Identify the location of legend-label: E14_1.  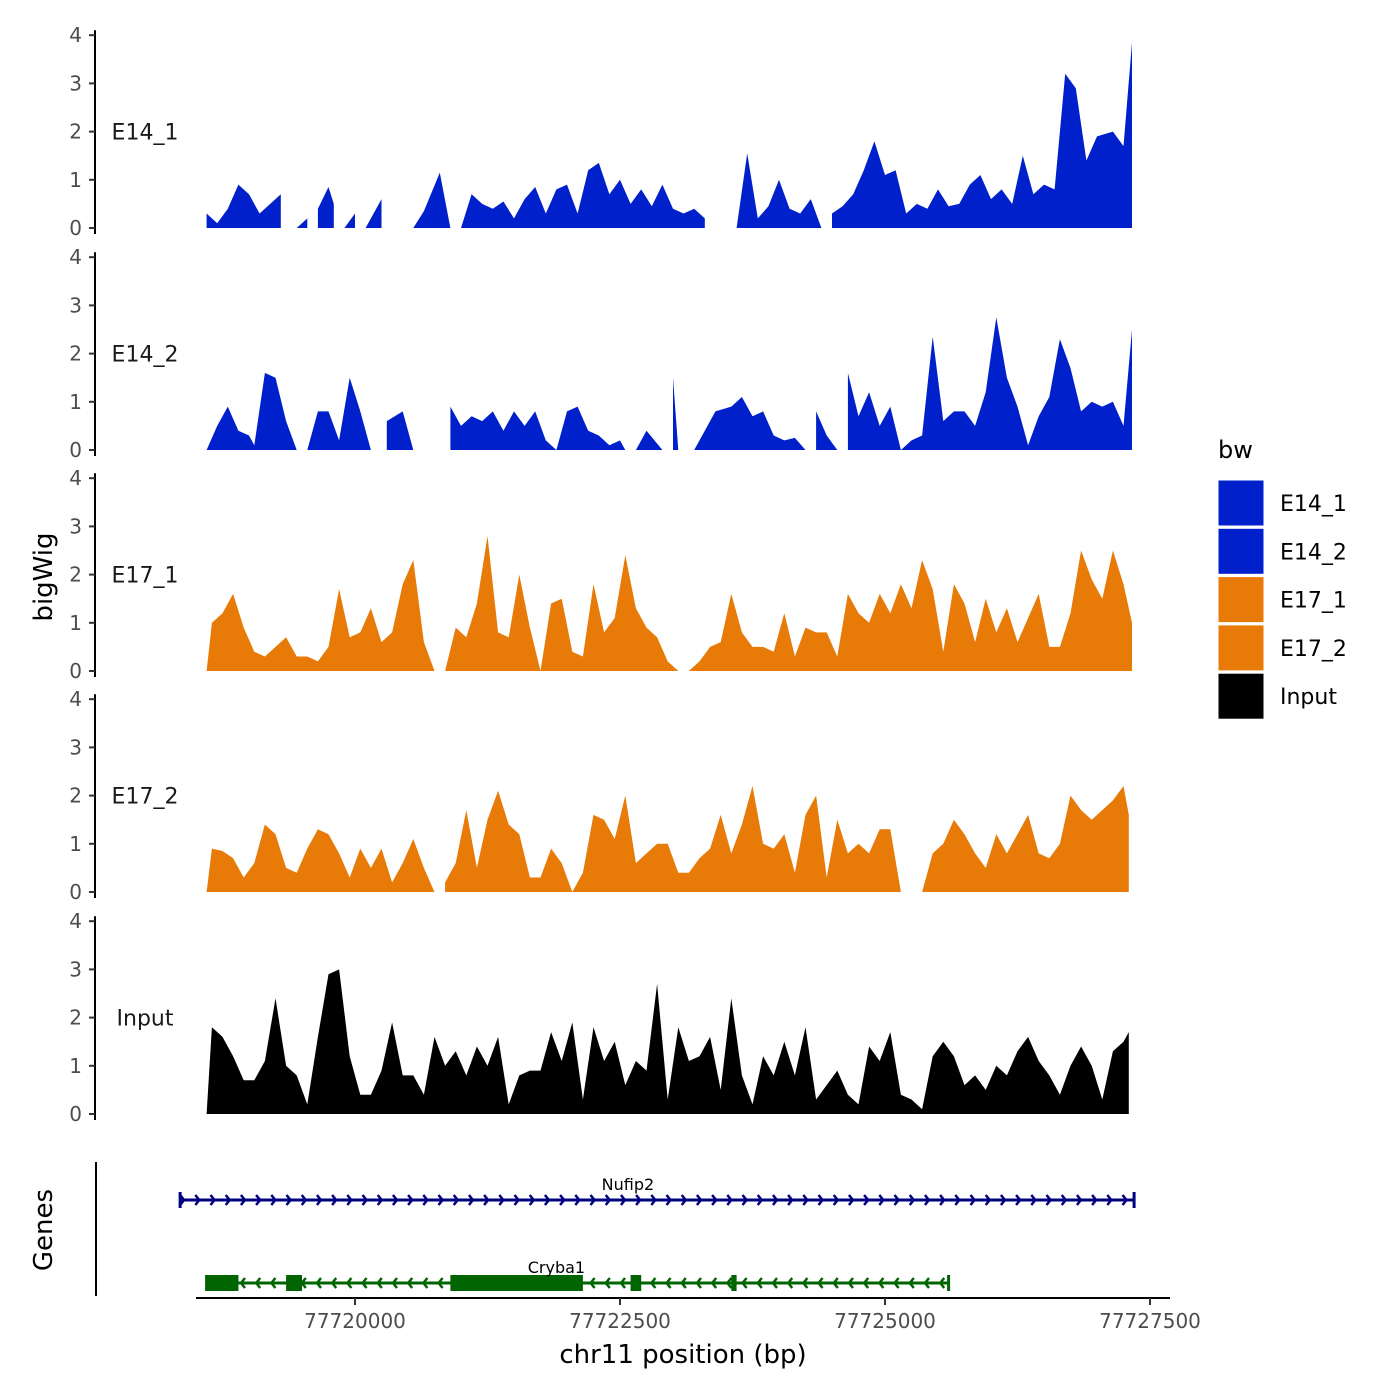
(1313, 504).